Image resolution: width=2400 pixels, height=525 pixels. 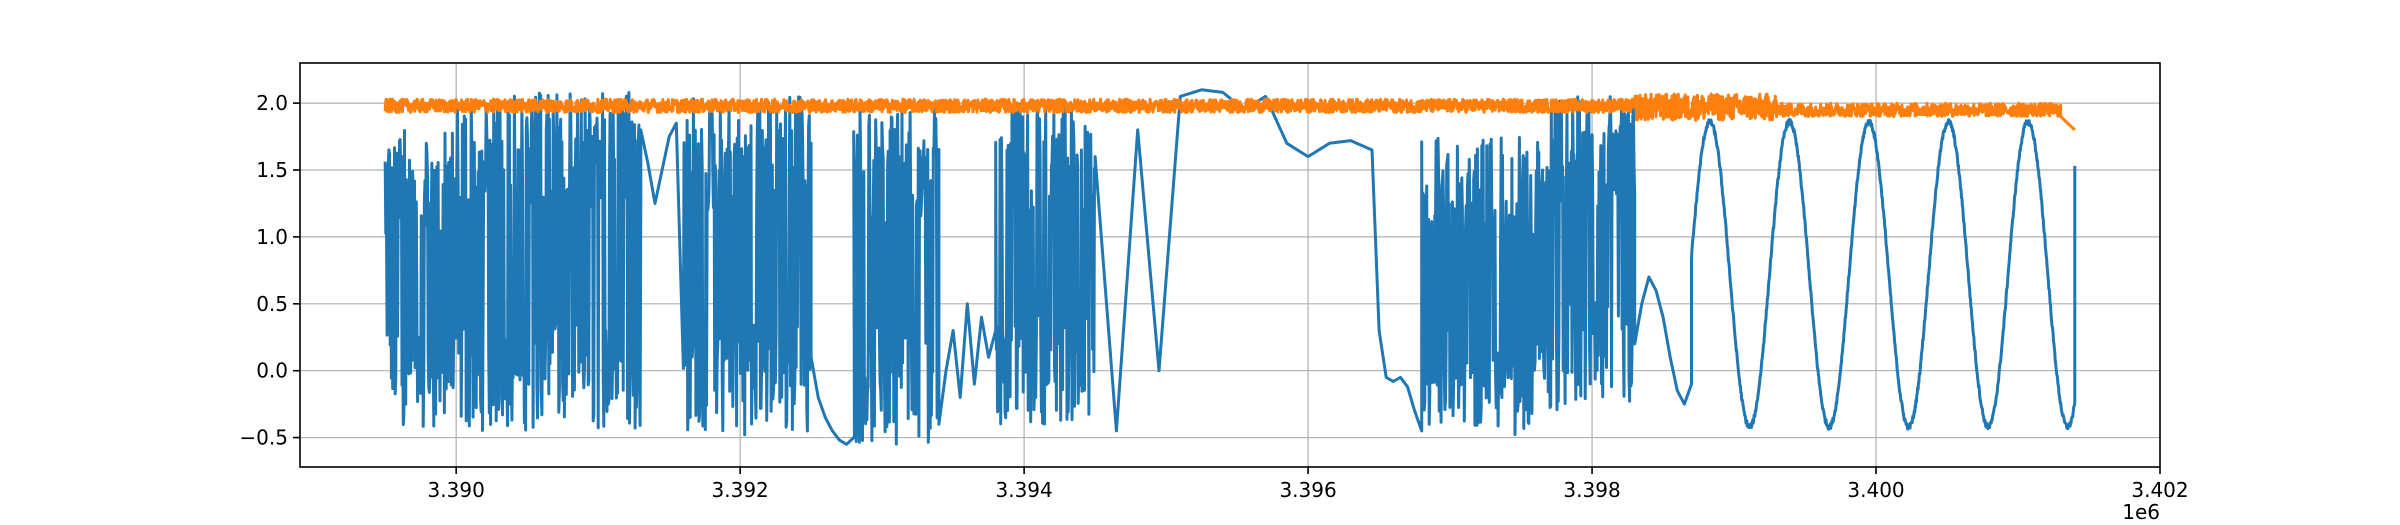 I want to click on x-tick-label: 3.390, so click(x=456, y=490).